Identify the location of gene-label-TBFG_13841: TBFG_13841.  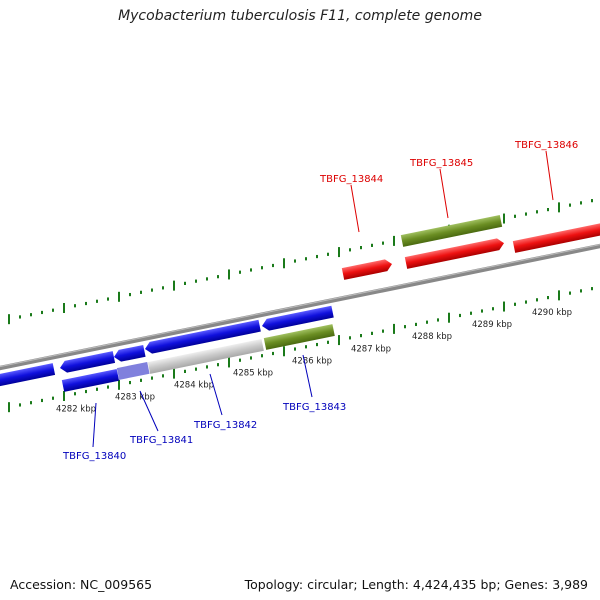
(161, 440).